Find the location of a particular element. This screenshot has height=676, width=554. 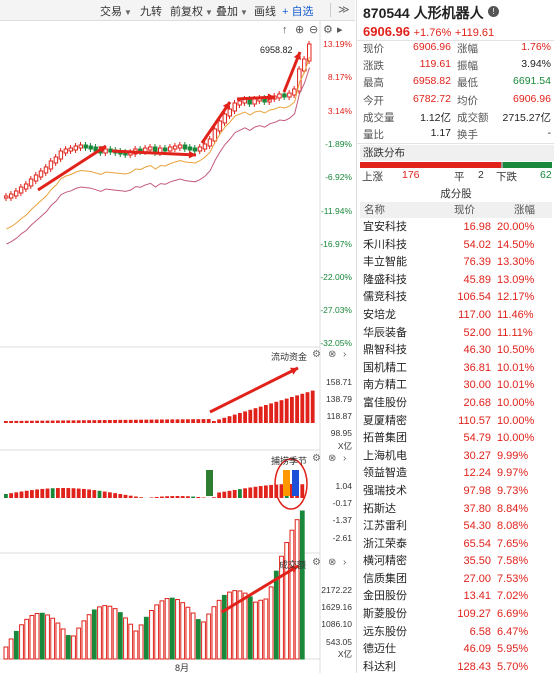

toolbar-adjust: 前复权▼ is located at coordinates (191, 11).